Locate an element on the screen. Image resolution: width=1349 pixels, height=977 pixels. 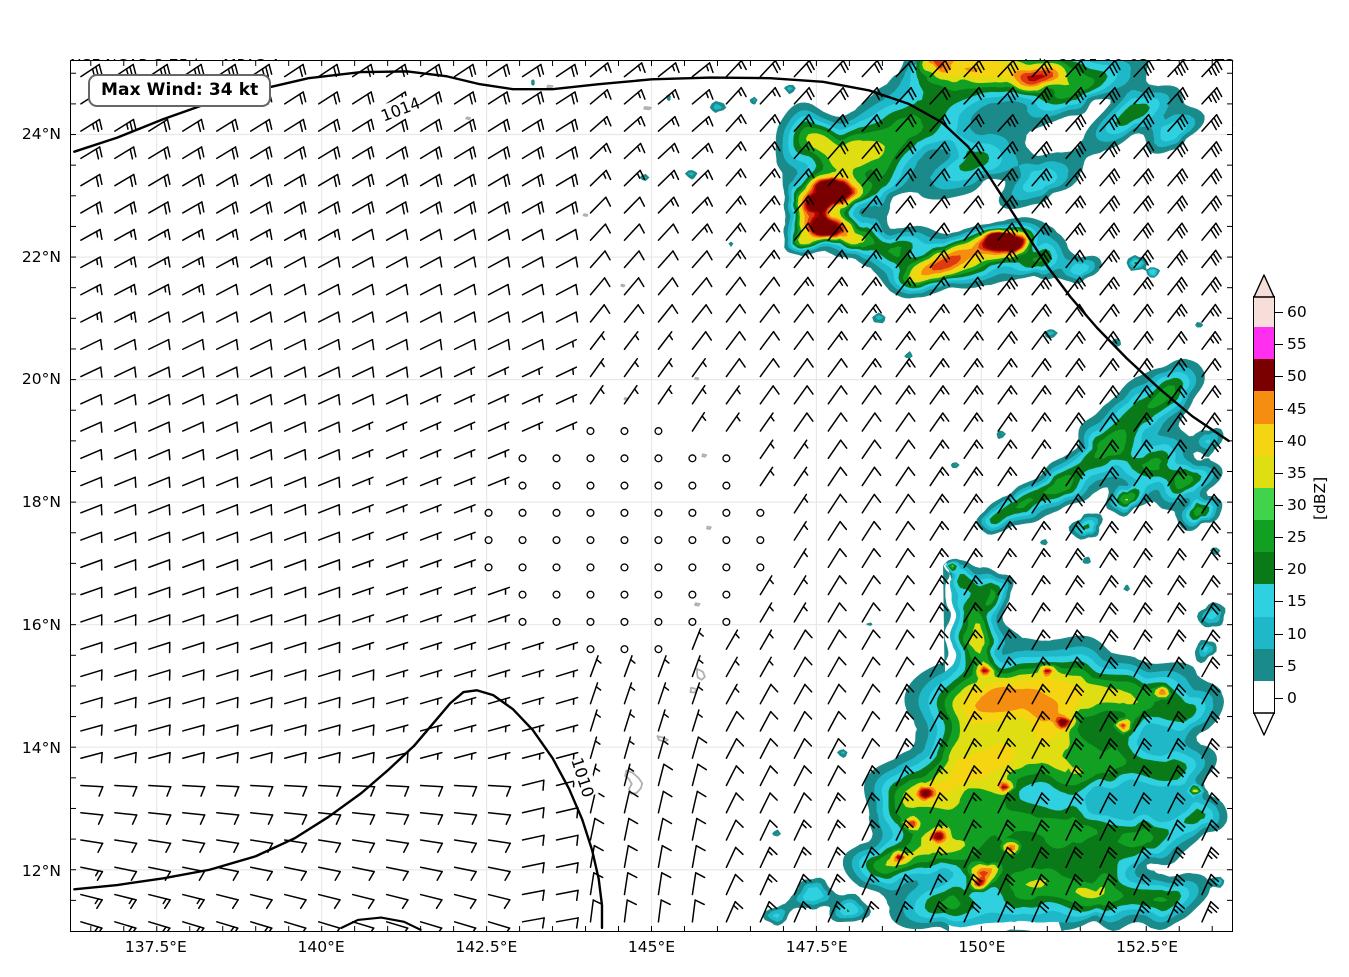
colorbar: 0 5 10 15 20 25 30 35 40 45 50 55 60 is located at coordinates (1280, 505).